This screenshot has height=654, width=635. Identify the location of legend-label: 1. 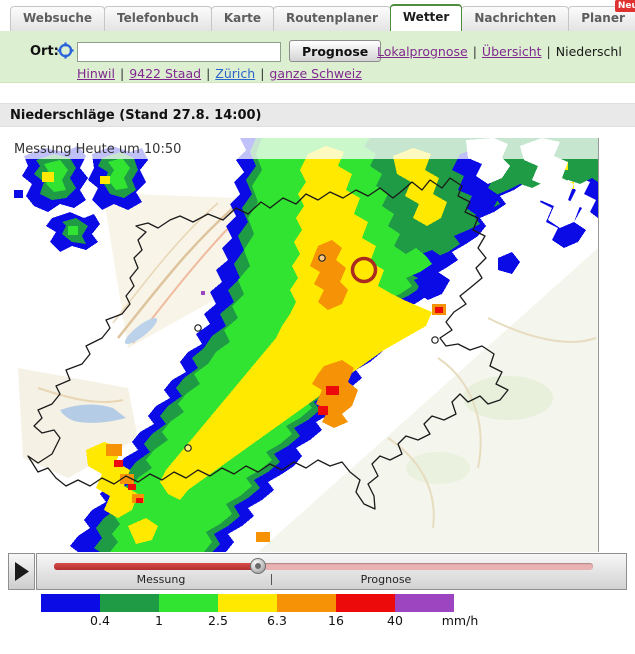
(159, 620).